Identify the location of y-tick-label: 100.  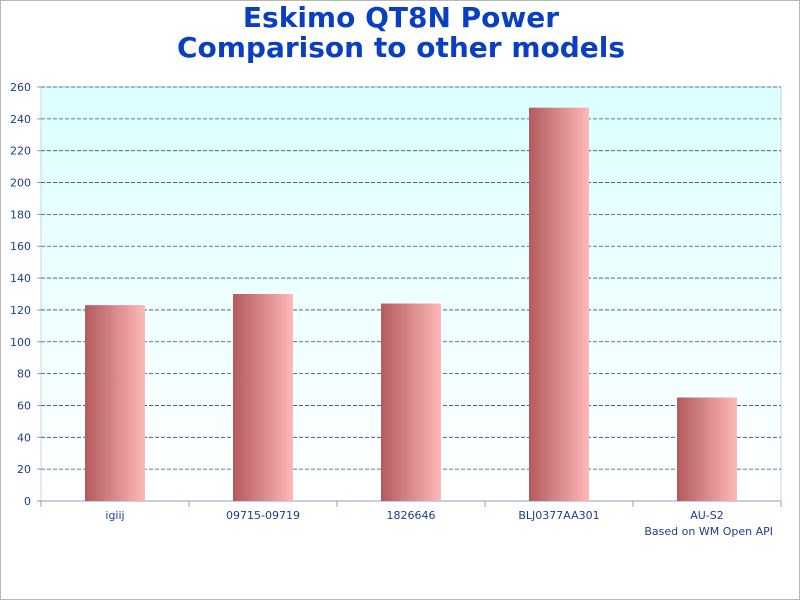
(20, 342).